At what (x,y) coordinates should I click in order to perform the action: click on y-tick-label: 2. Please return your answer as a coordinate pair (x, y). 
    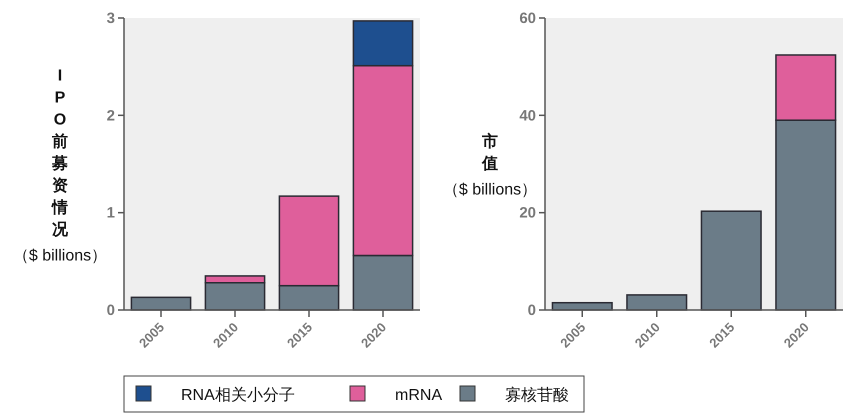
    Looking at the image, I should click on (110, 115).